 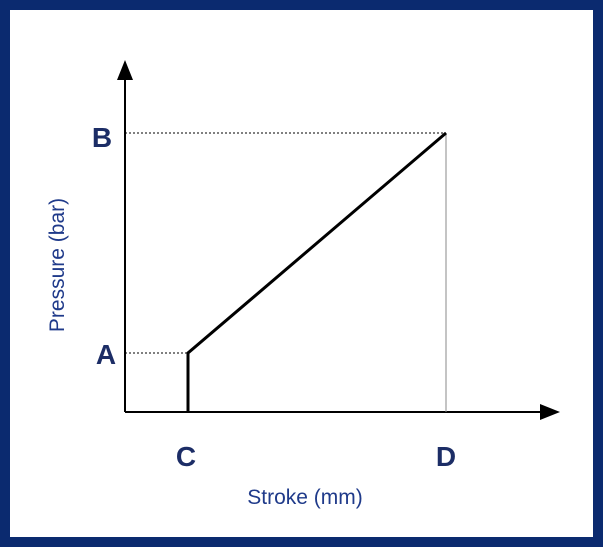 What do you see at coordinates (57, 265) in the screenshot?
I see `y-axis-title: Pressure (bar)` at bounding box center [57, 265].